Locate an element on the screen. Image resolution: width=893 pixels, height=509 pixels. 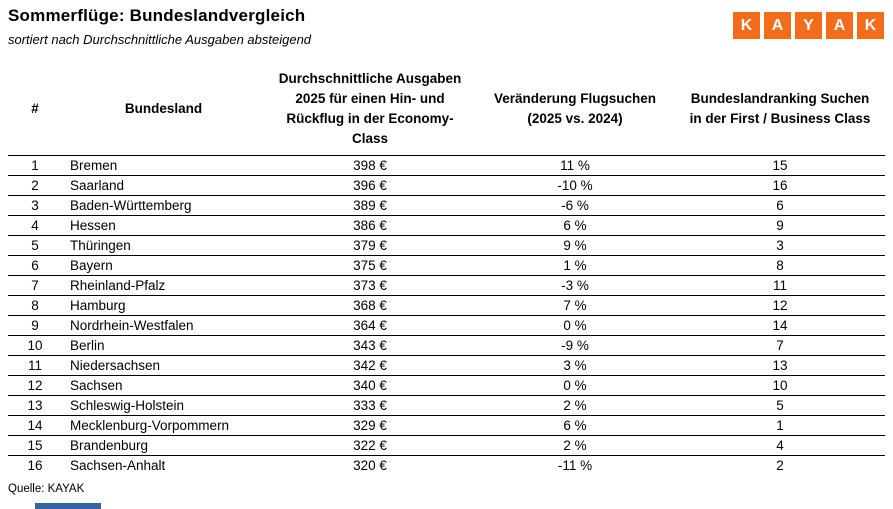
avg-spend-cell: 396 € is located at coordinates (370, 185).